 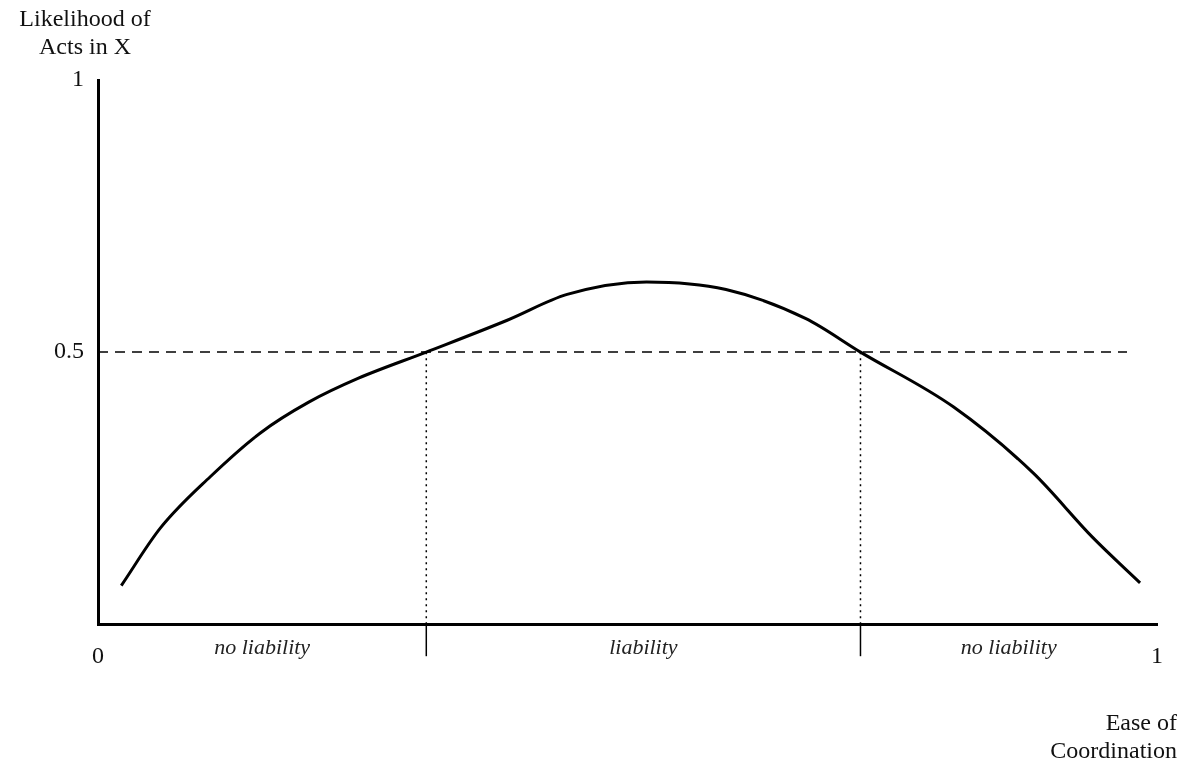 I want to click on x-axis-title: Ease of Coordination, so click(x=1113, y=736).